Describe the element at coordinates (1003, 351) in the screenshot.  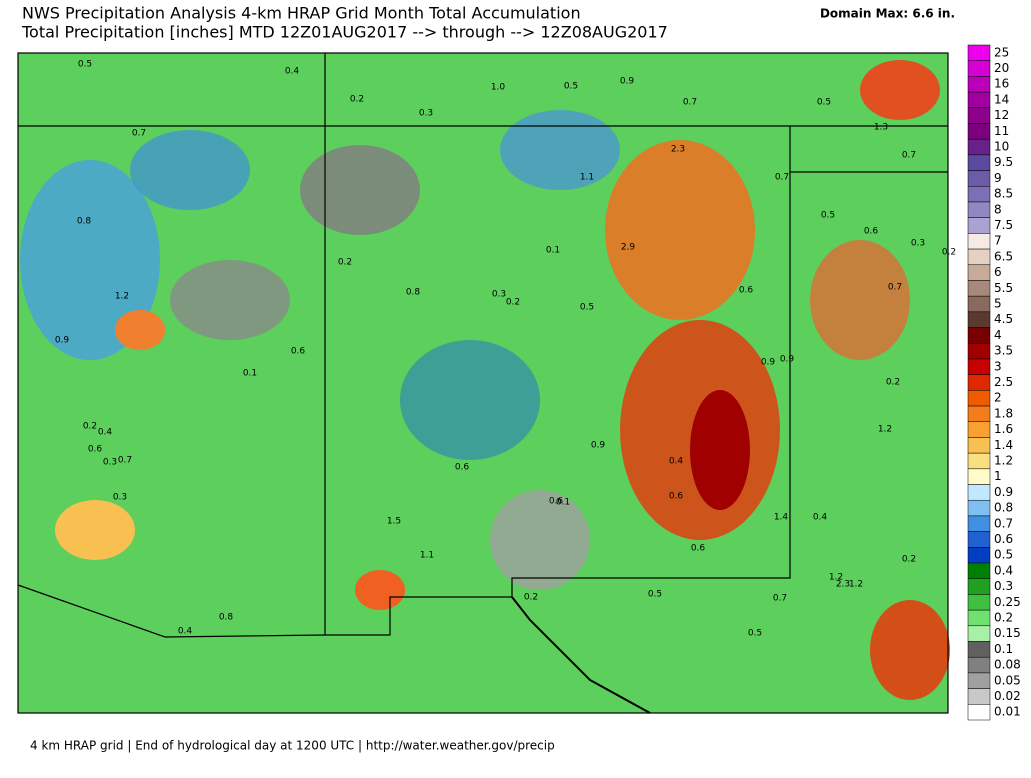
I see `legend-label: 3.5` at that location.